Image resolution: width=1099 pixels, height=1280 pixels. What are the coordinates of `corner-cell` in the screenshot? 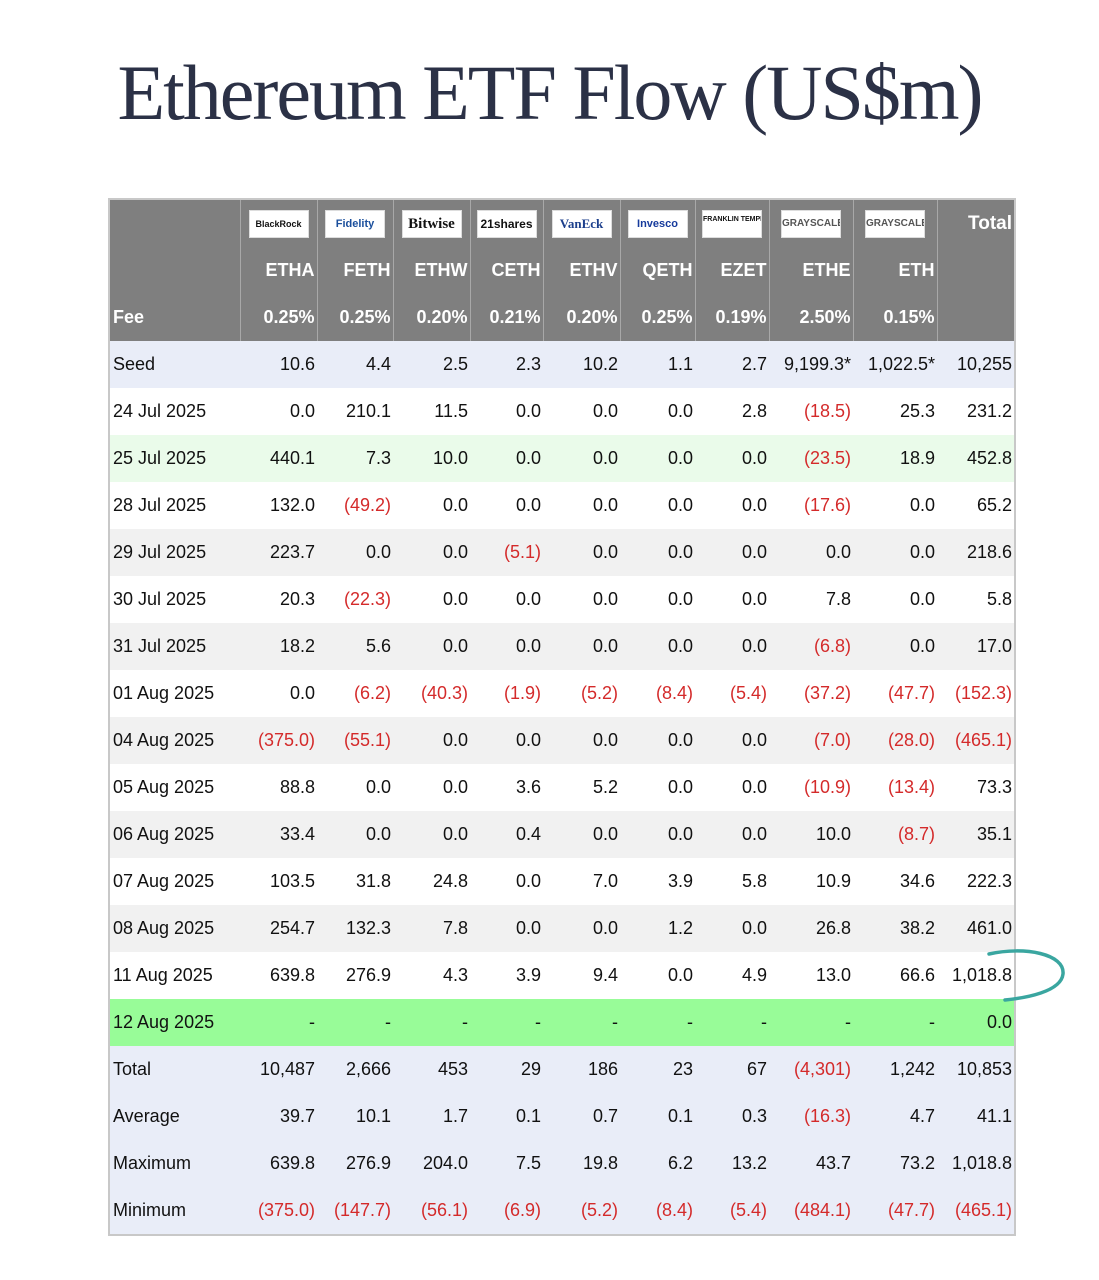 It's located at (174, 223).